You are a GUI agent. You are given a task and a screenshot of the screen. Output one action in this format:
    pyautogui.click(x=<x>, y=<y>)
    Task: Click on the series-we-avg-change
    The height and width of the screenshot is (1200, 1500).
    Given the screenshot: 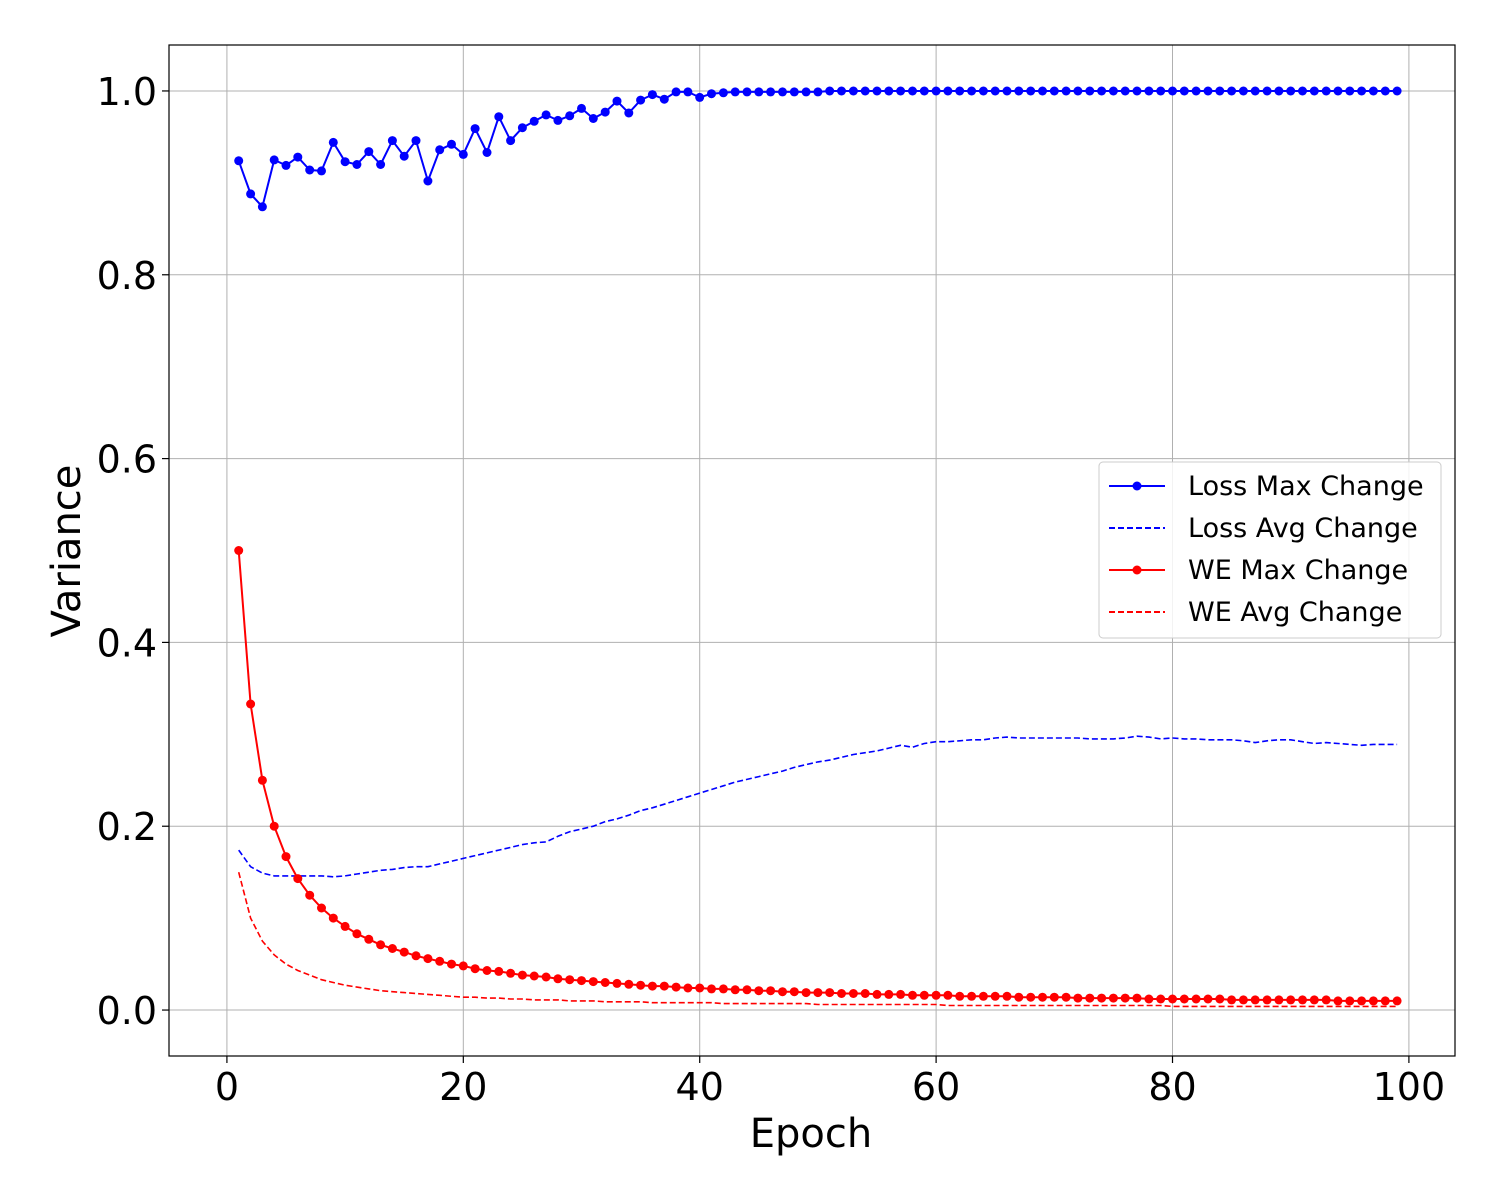 What is the action you would take?
    pyautogui.click(x=817, y=939)
    